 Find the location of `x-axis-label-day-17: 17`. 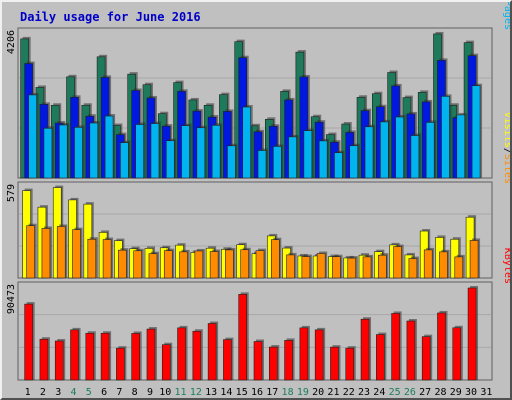

x-axis-label-day-17: 17 is located at coordinates (272, 392).